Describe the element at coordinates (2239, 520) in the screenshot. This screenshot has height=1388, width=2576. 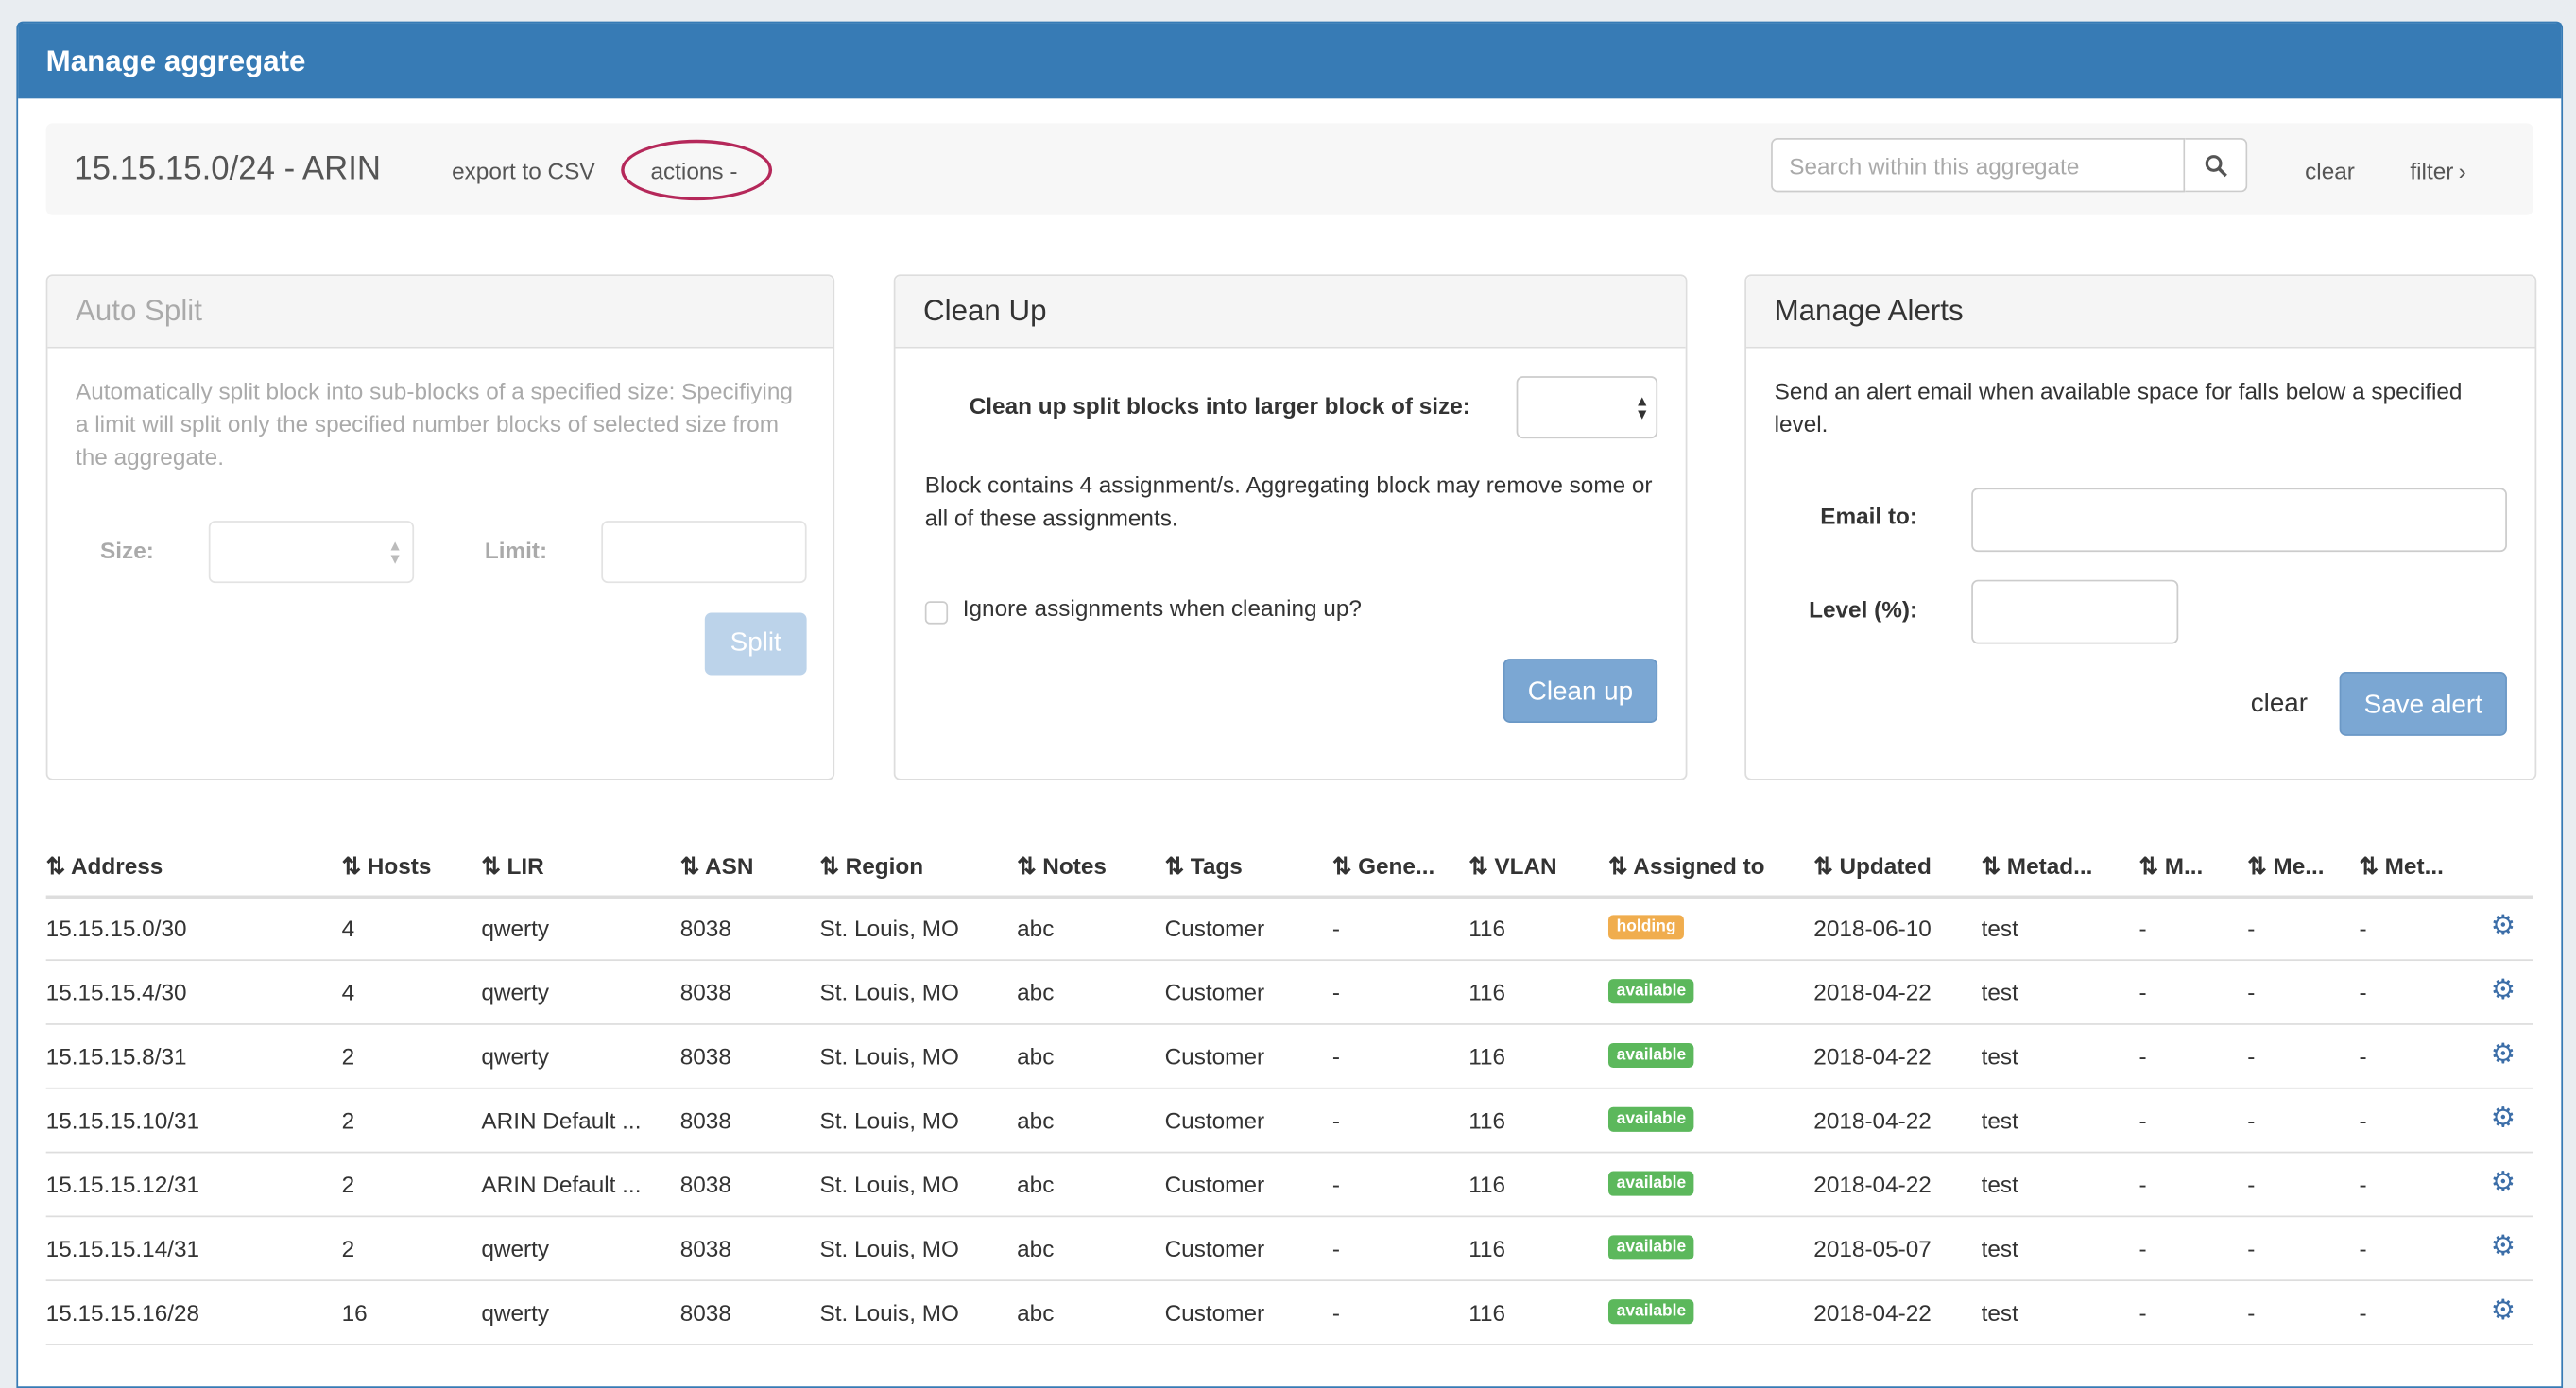
I see `email-input` at that location.